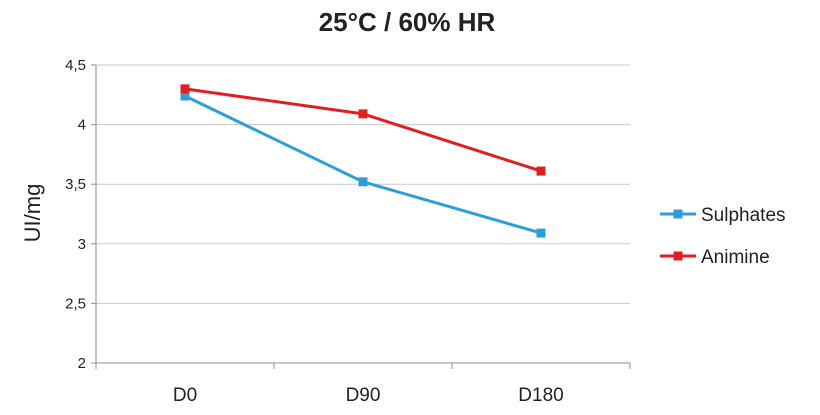  What do you see at coordinates (82, 363) in the screenshot?
I see `y-tick-label: 2` at bounding box center [82, 363].